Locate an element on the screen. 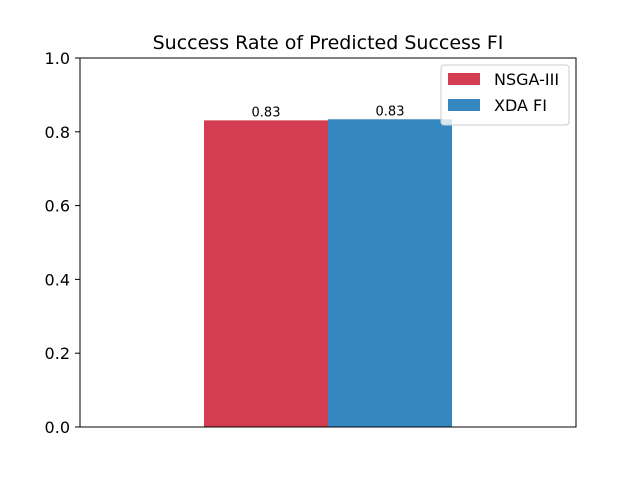  y-tick-label: 0.8 is located at coordinates (57, 132).